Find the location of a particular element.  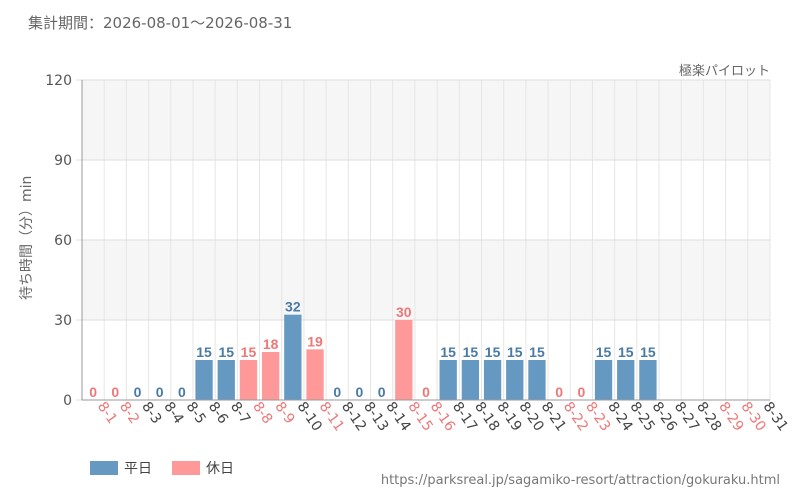

data-label-8-26: 15 is located at coordinates (648, 352).